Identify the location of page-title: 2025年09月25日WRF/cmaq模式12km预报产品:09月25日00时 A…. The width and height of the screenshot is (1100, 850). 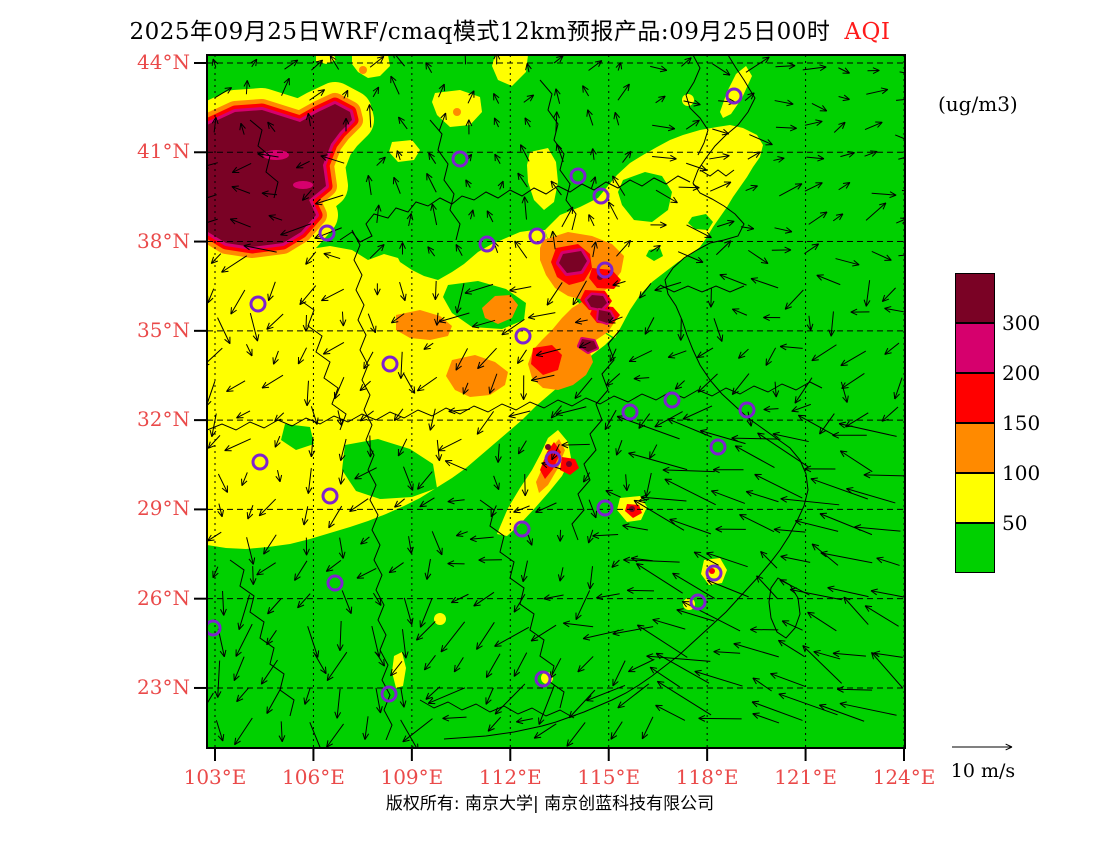
(510, 29).